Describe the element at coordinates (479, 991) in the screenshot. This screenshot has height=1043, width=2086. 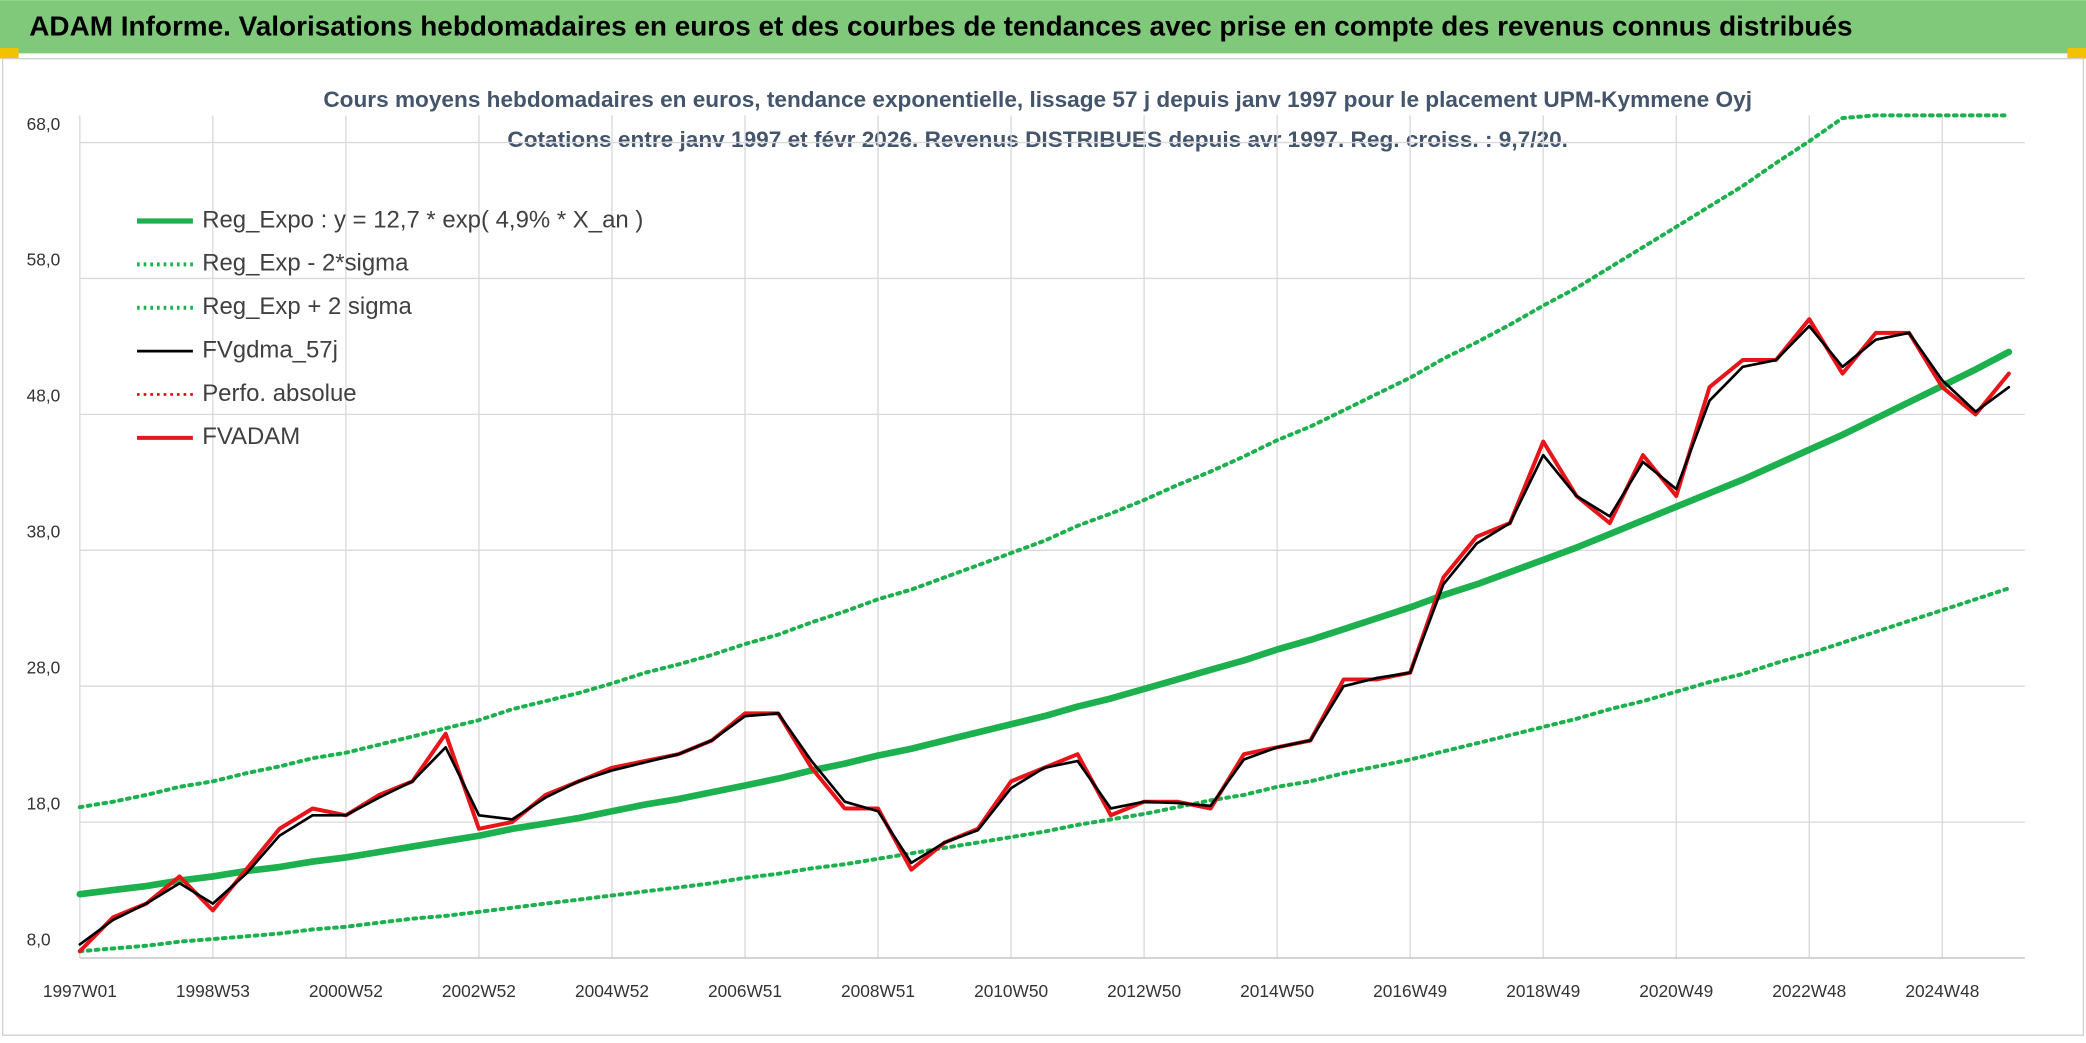
I see `x-tick-label: 2002W52` at that location.